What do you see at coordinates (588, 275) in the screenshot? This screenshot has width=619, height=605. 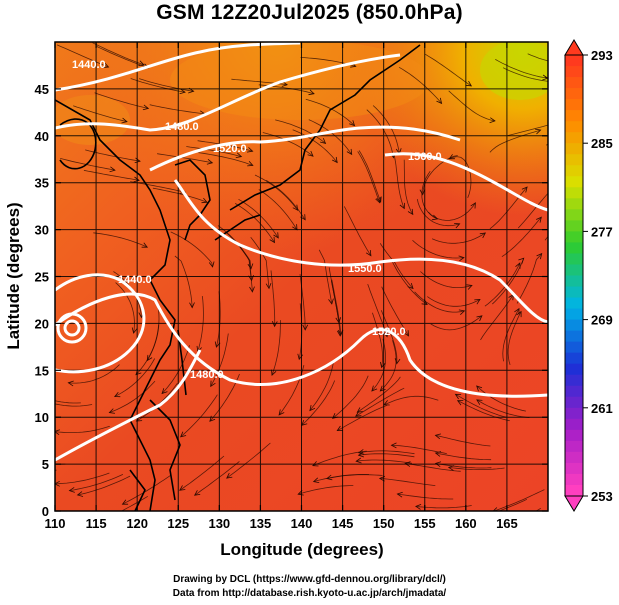 I see `colorbar: 293 285 277 269 261 253` at bounding box center [588, 275].